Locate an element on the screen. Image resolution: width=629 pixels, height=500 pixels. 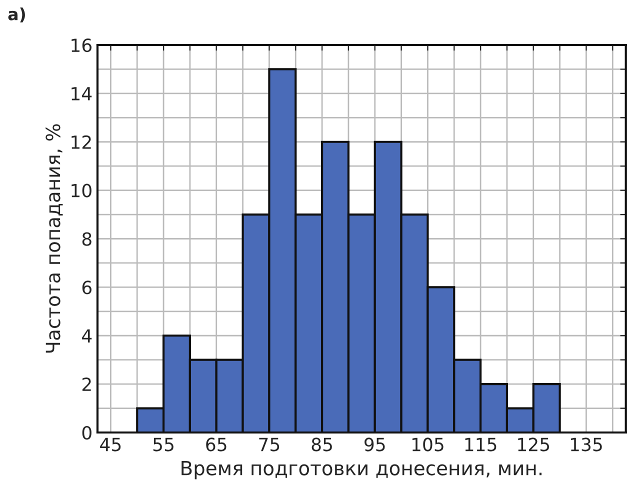
x-tick-label: 75 is located at coordinates (269, 445).